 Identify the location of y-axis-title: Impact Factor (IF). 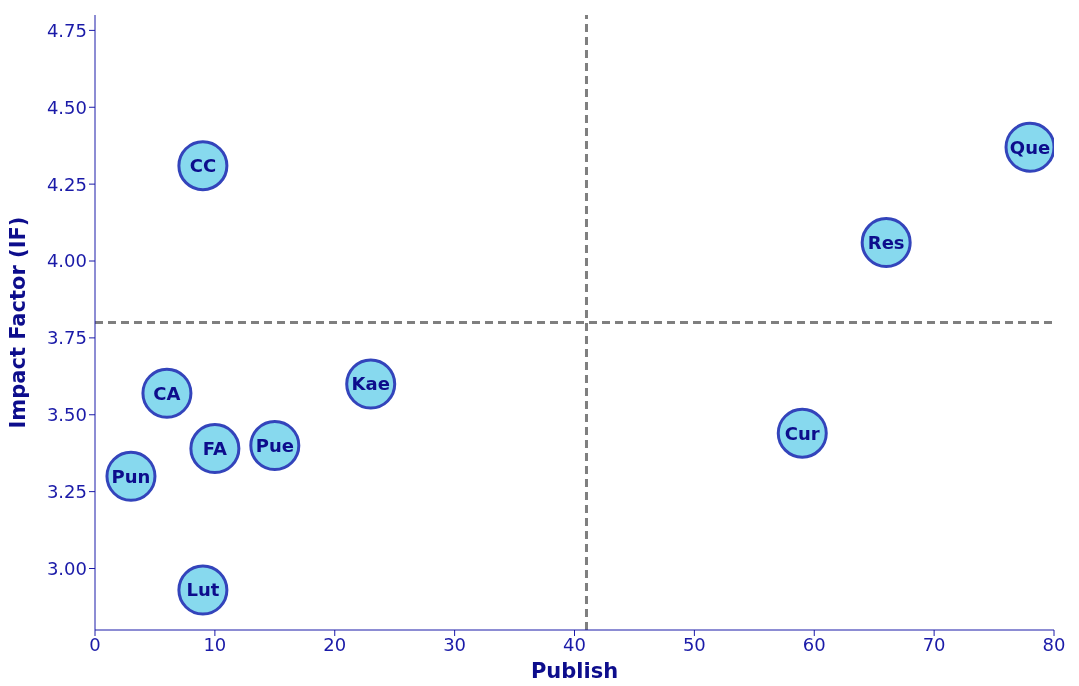
(18, 322).